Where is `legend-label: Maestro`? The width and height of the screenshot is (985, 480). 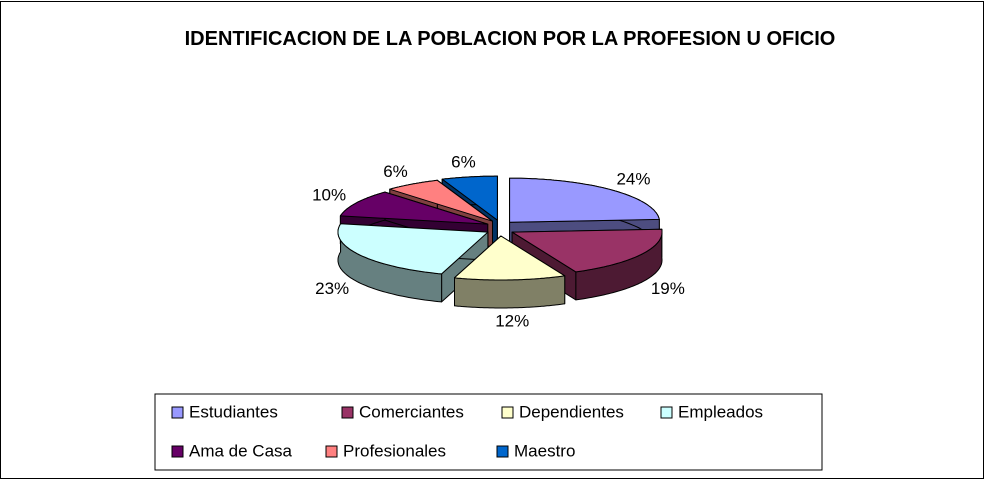 legend-label: Maestro is located at coordinates (544, 450).